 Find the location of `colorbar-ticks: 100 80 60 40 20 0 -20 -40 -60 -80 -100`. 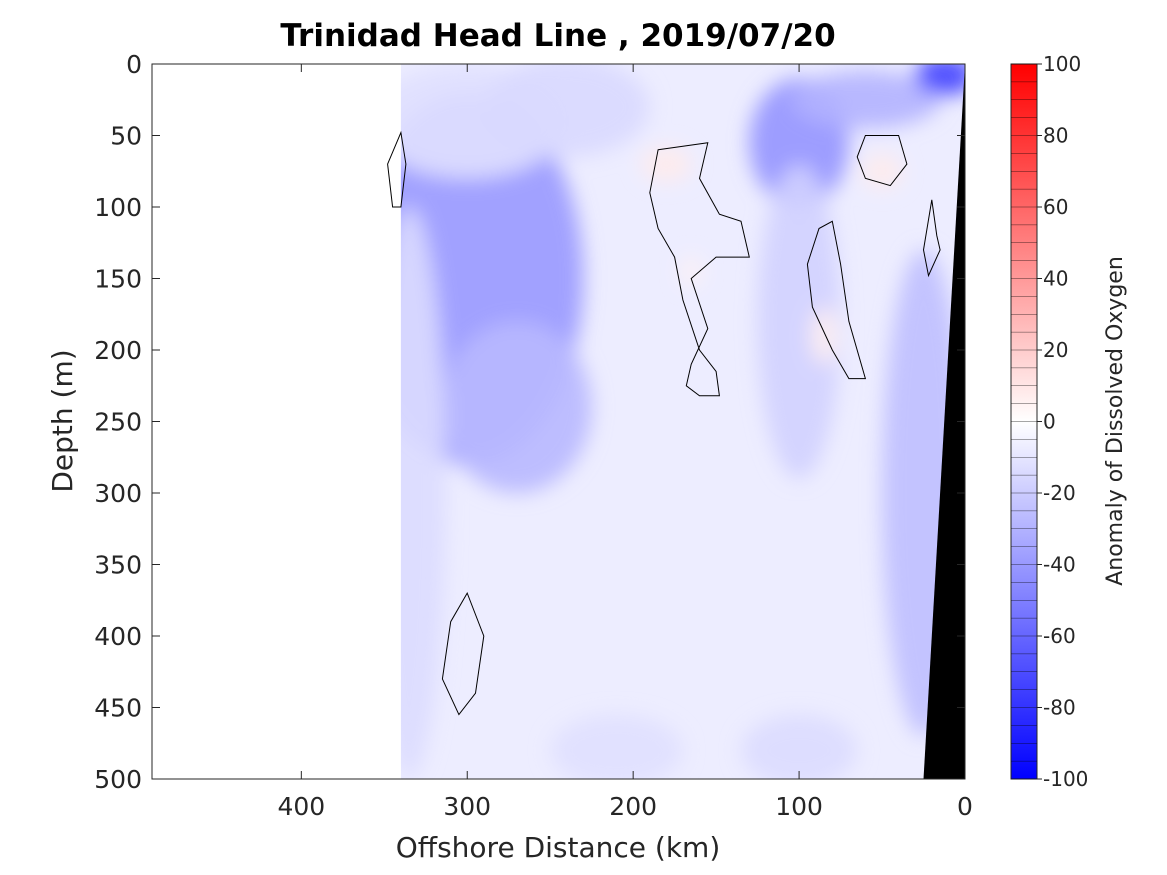

colorbar-ticks: 100 80 60 40 20 0 -20 -40 -60 -80 -100 is located at coordinates (1062, 421).